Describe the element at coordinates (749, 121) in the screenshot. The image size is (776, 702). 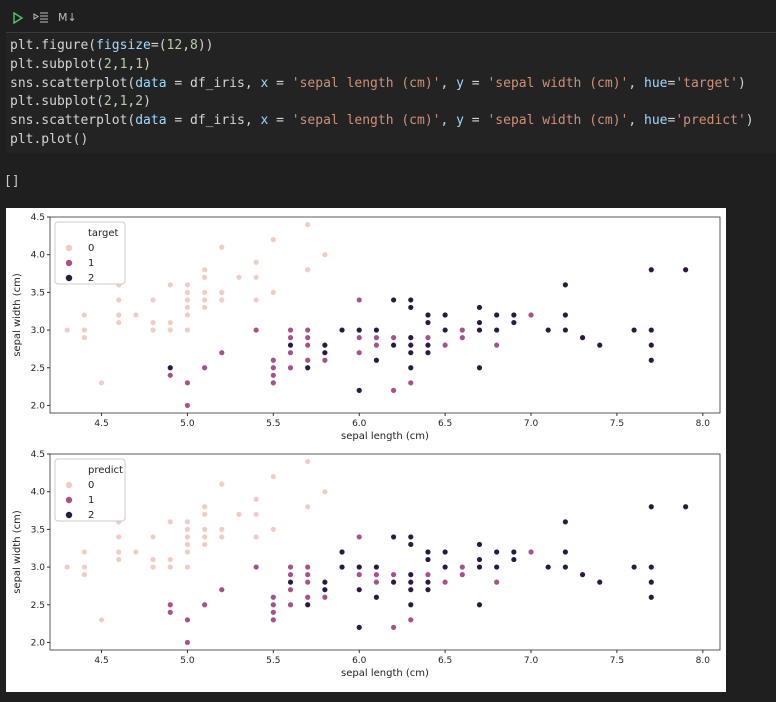
I see `code-token: )` at that location.